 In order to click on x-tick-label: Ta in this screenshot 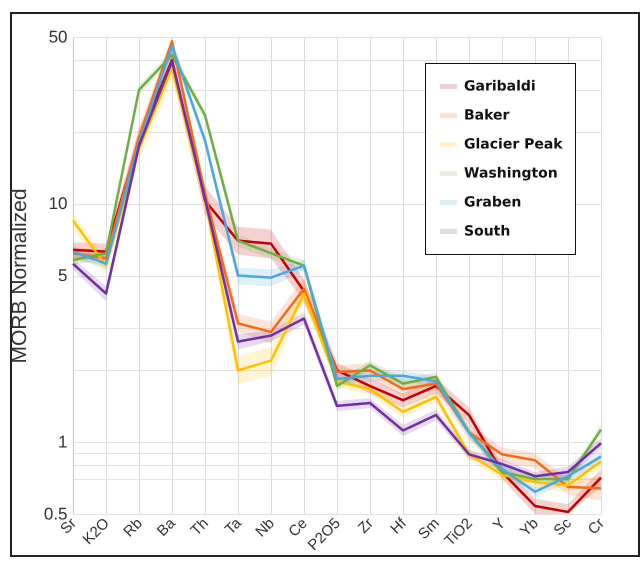, I will do `click(234, 526)`.